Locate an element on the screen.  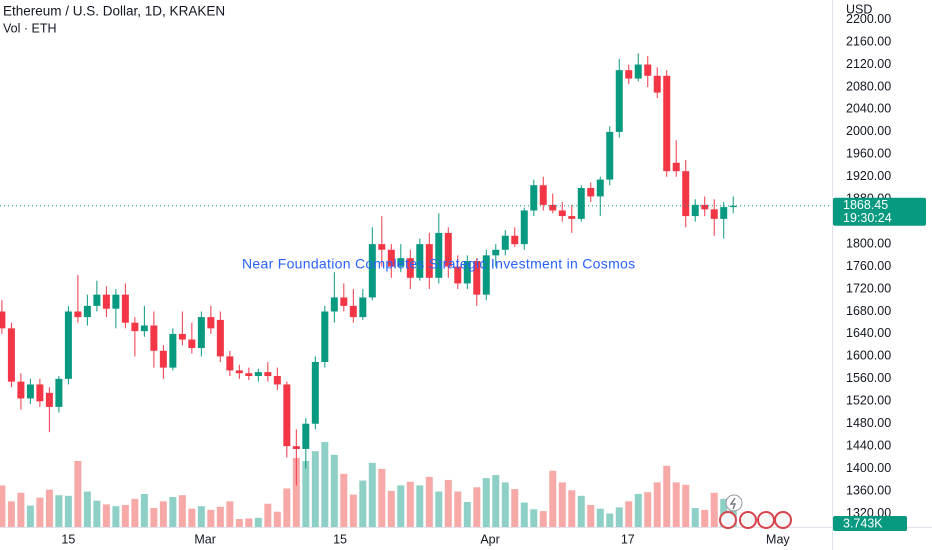
y-tick-label: 1520.00 is located at coordinates (868, 401).